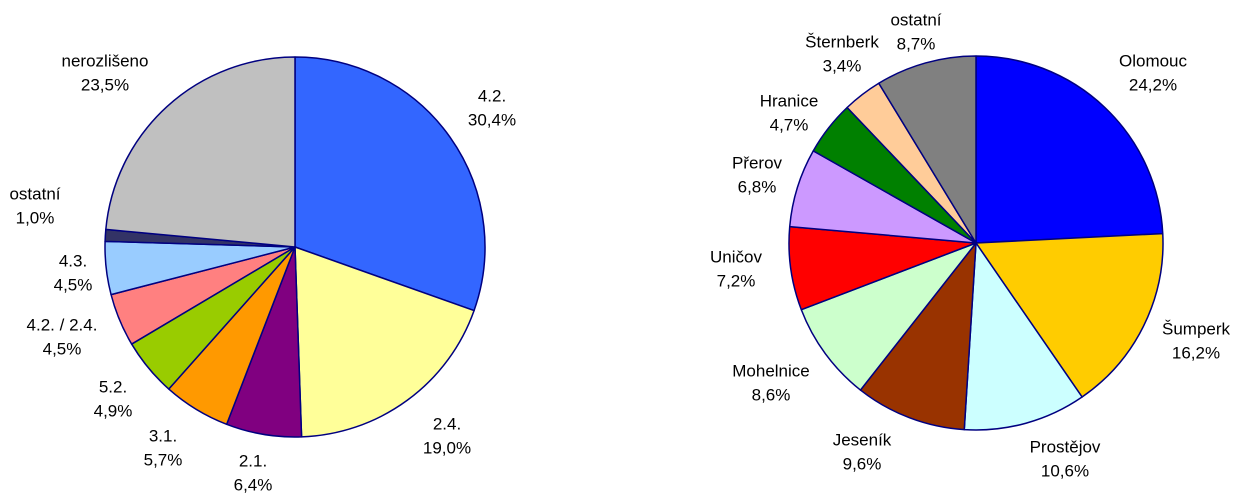 The image size is (1241, 495). I want to click on slice-label: 4.2. / 2.4., so click(62, 324).